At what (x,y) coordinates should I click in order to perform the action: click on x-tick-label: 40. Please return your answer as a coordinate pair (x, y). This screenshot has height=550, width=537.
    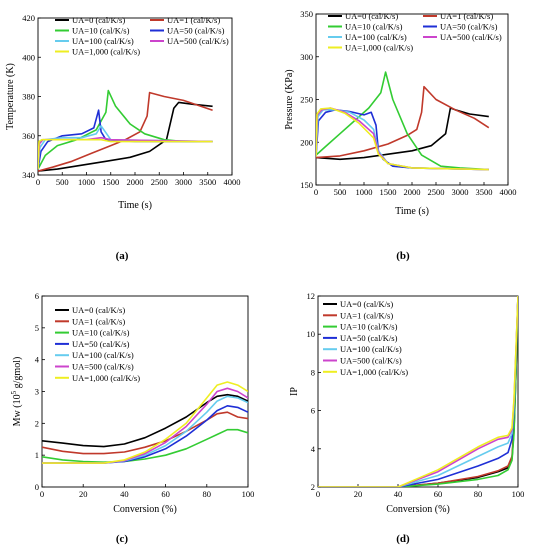
    Looking at the image, I should click on (398, 494).